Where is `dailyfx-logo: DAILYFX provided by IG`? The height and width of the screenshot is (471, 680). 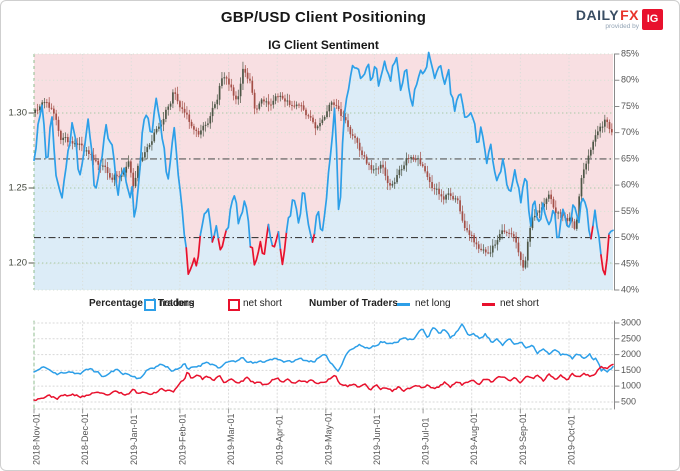
dailyfx-logo: DAILYFX provided by IG is located at coordinates (619, 19).